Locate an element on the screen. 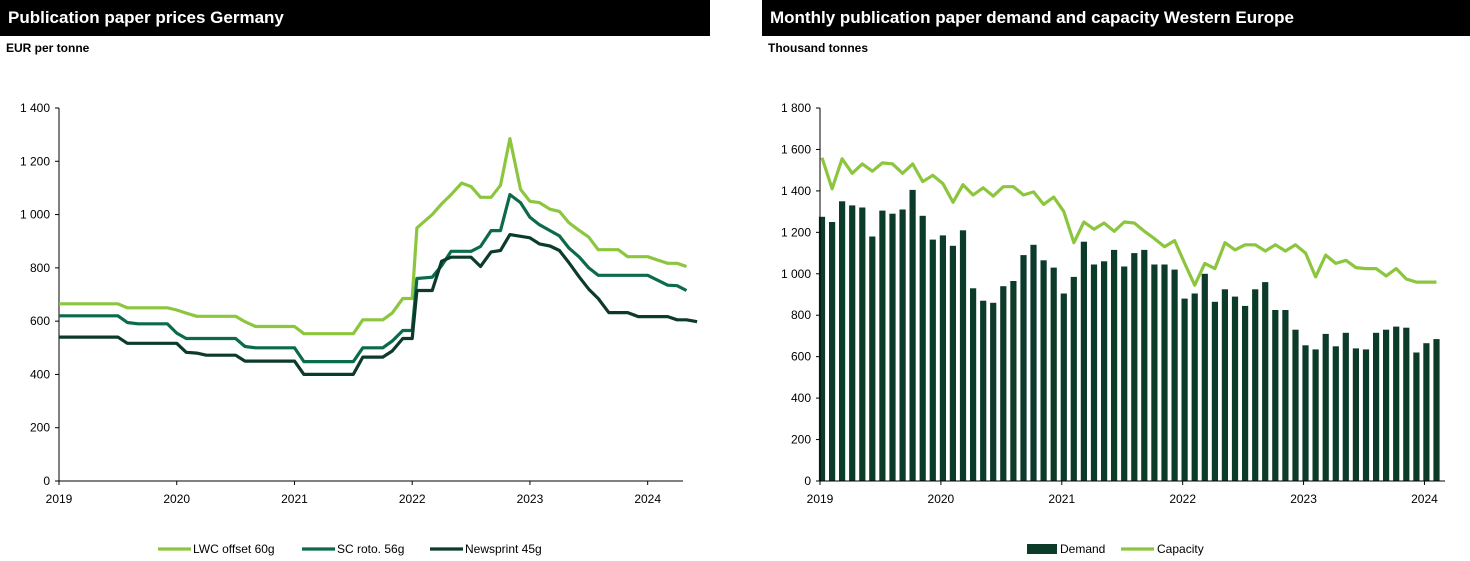  right-y-tick-label: 400 is located at coordinates (801, 398).